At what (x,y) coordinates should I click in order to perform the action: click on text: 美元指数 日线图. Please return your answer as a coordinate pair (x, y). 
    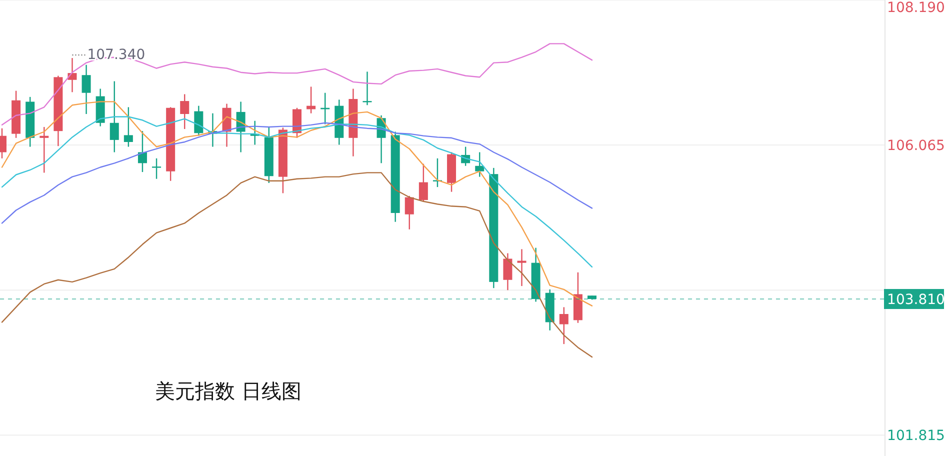
    Looking at the image, I should click on (228, 391).